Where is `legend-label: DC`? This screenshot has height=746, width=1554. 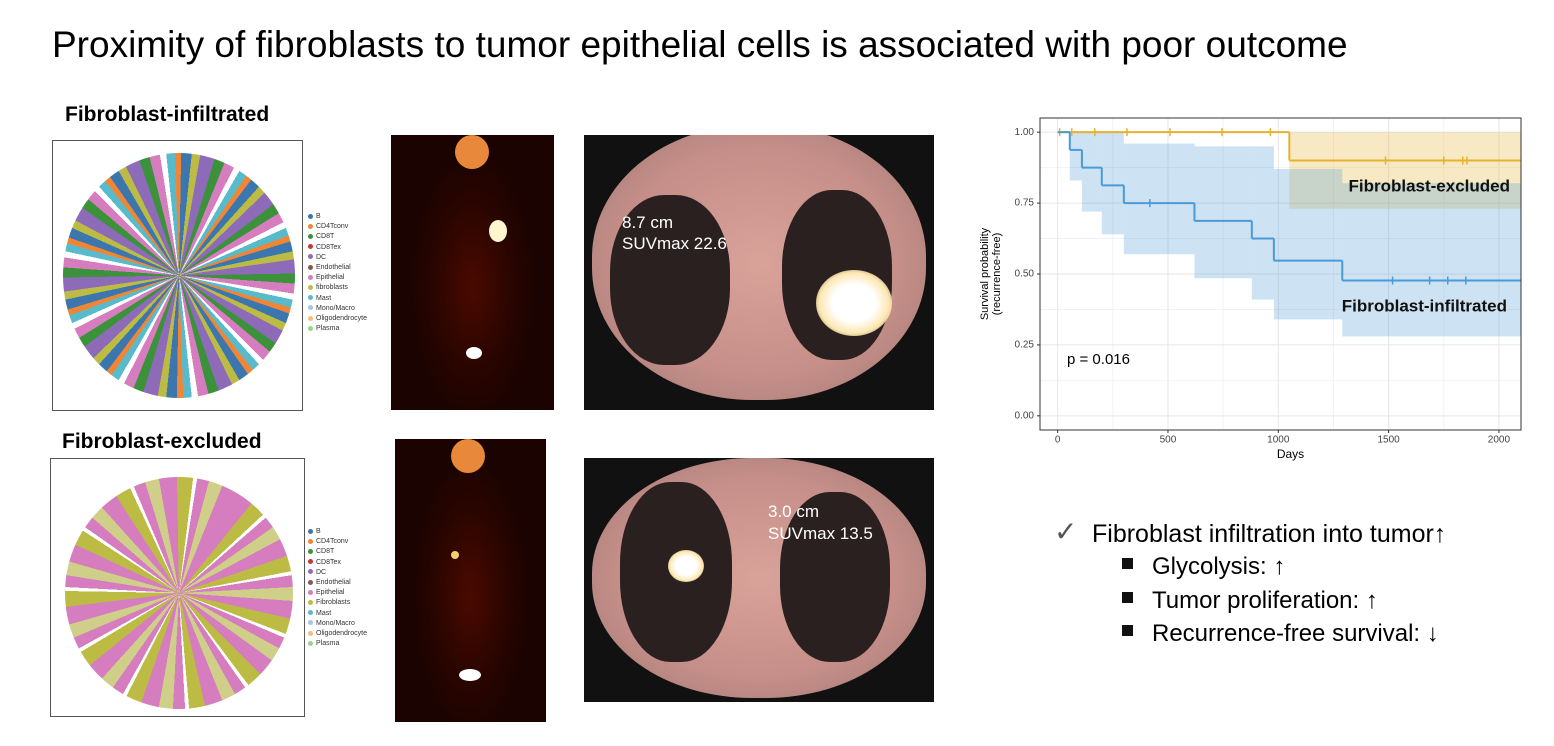
legend-label: DC is located at coordinates (321, 572).